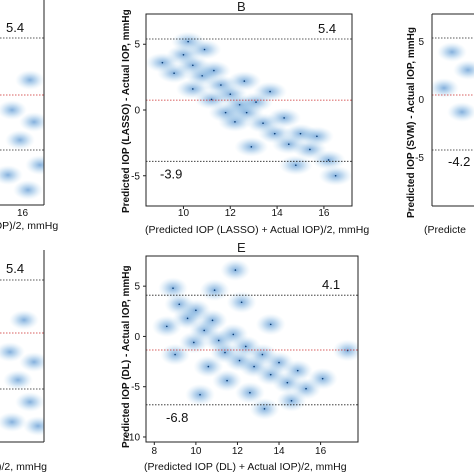  I want to click on panel-a-x-tick: 16, so click(23, 213).